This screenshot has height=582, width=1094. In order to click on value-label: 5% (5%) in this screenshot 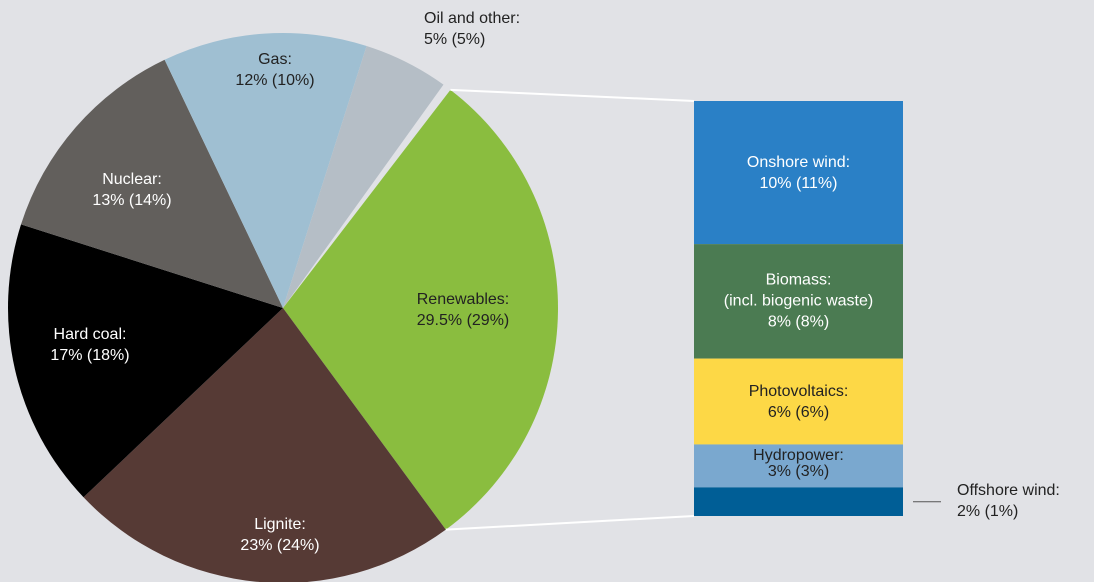, I will do `click(455, 39)`.